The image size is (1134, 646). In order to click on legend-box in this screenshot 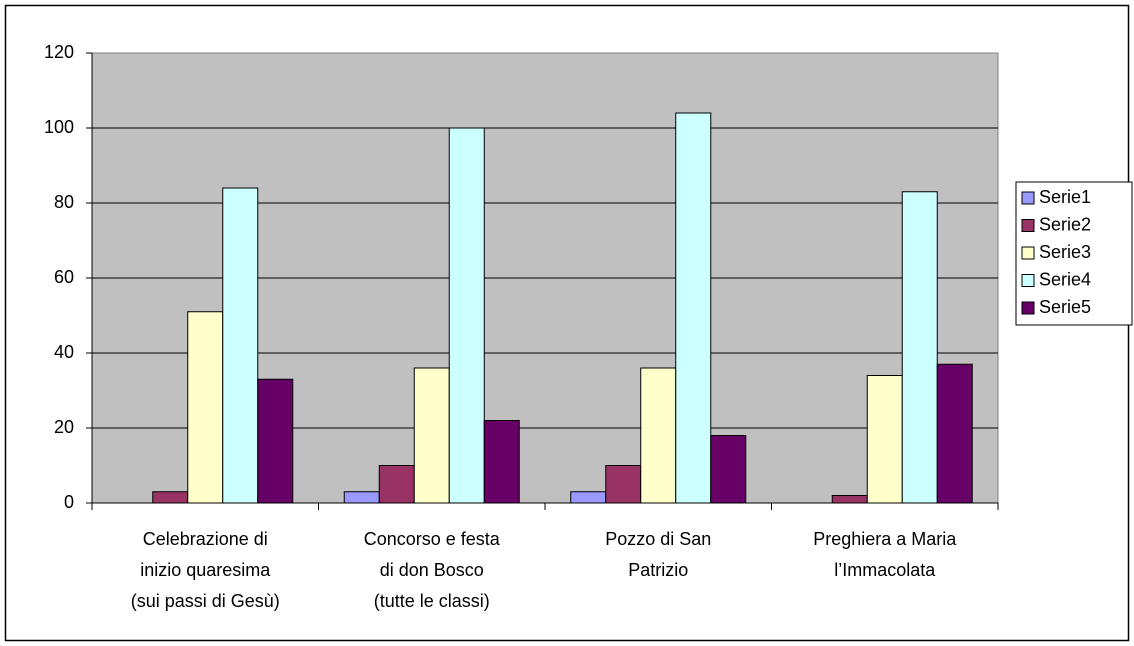, I will do `click(1074, 253)`.